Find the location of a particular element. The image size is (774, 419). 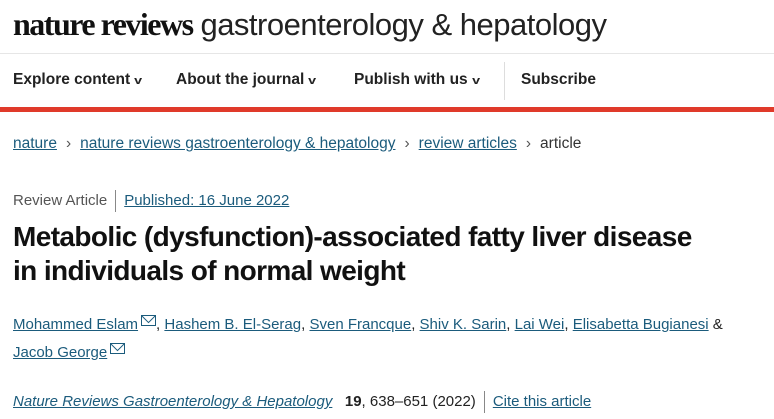

nav-subscribe: Subscribe is located at coordinates (558, 79).